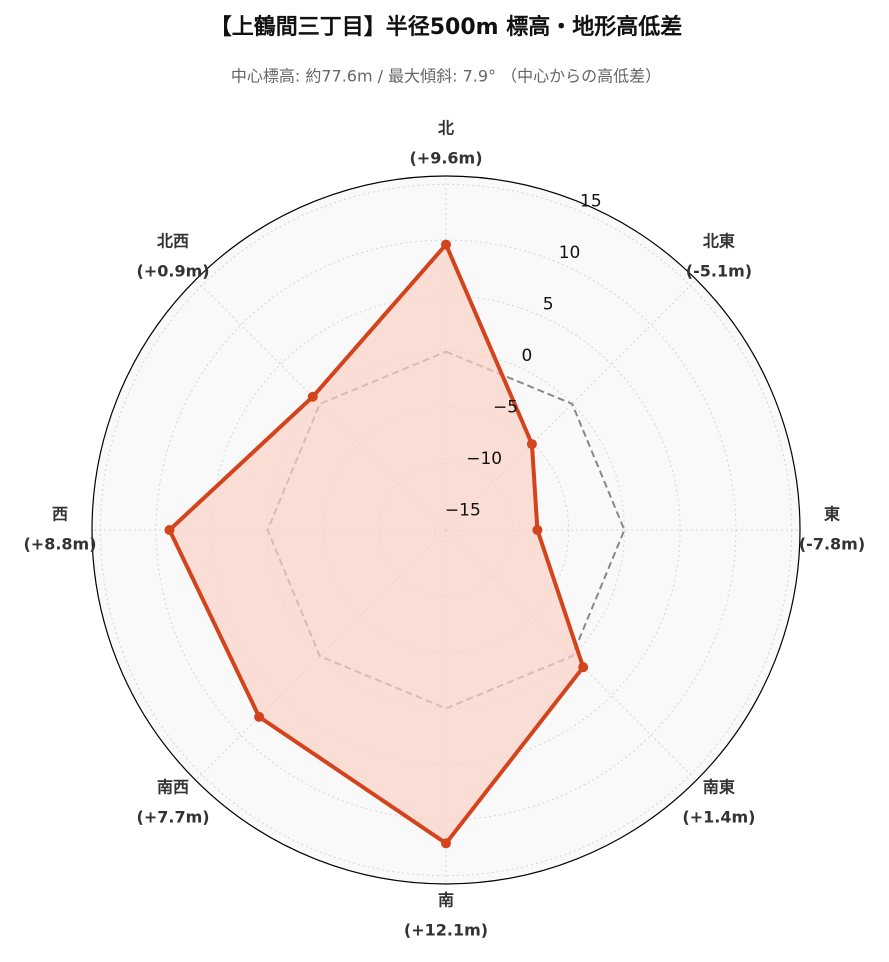 This screenshot has width=889, height=962. I want to click on r-tick-label: 0, so click(526, 356).